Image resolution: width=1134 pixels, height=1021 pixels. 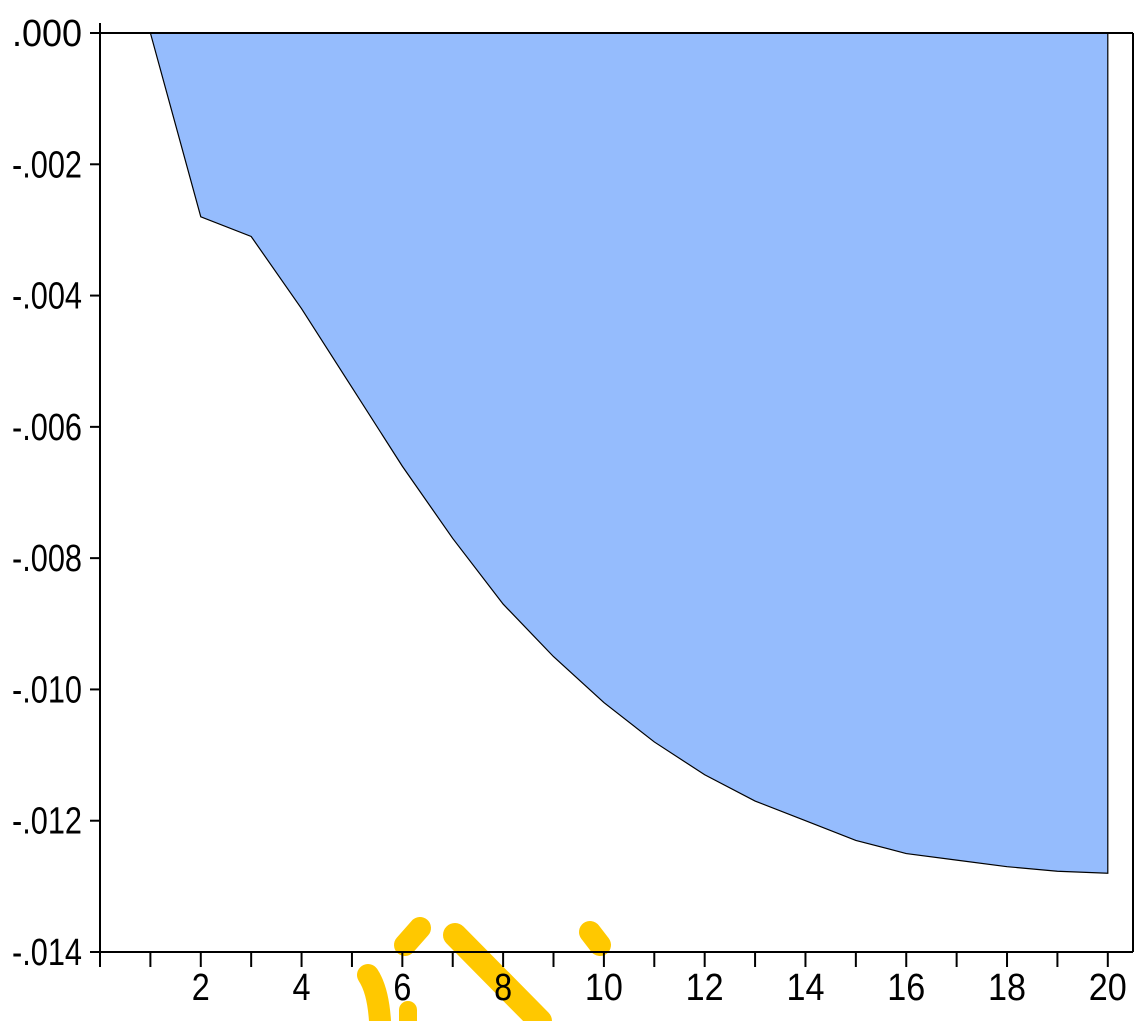 I want to click on y-tick-label: -.008, so click(x=47, y=559).